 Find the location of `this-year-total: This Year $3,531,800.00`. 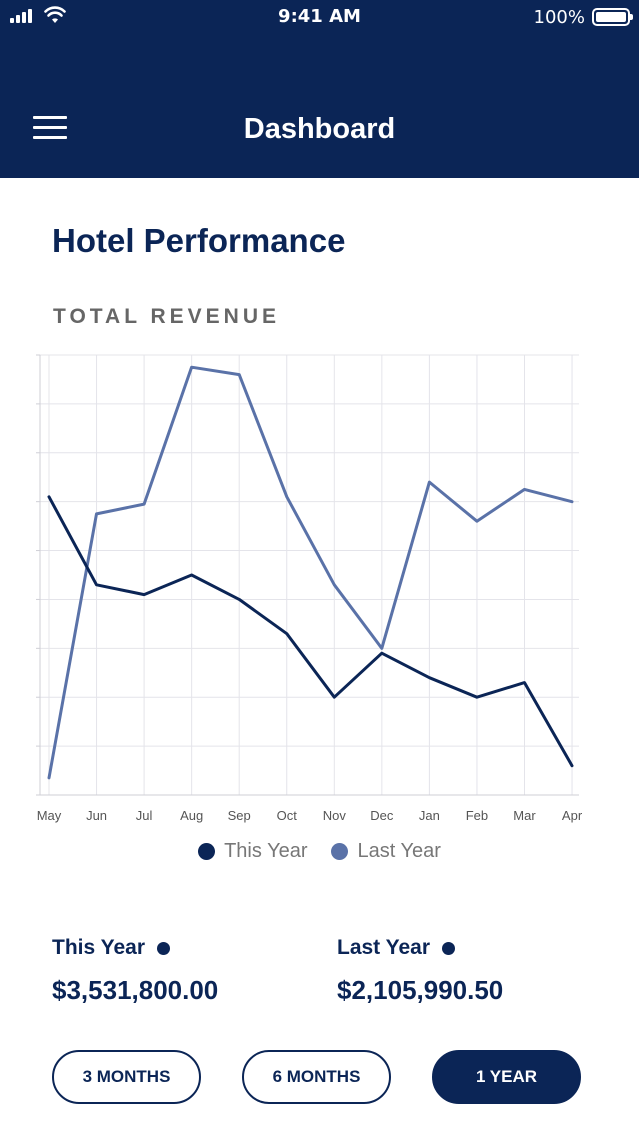

this-year-total: This Year $3,531,800.00 is located at coordinates (135, 971).